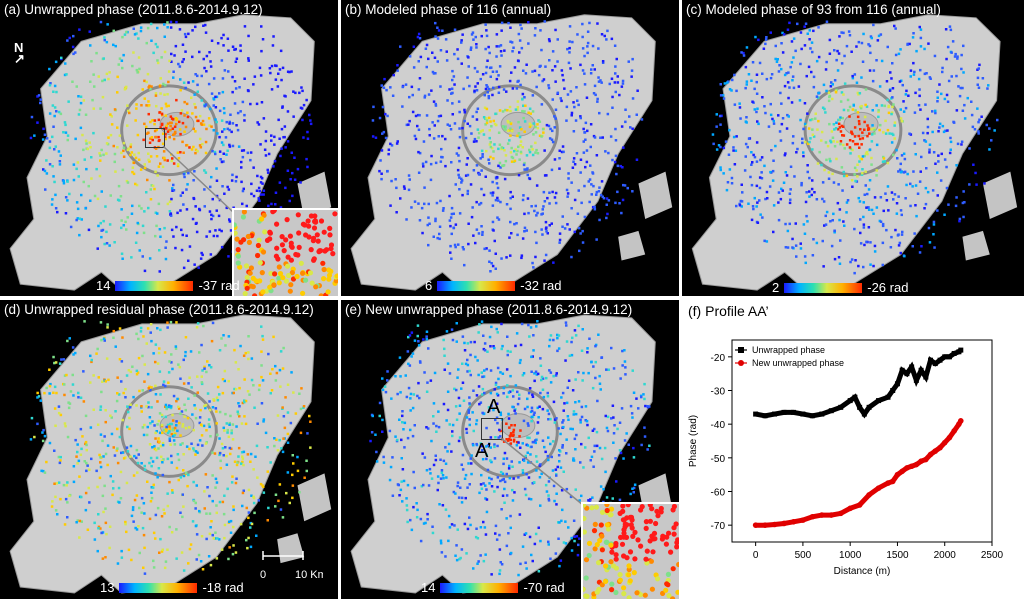 The image size is (1024, 599). What do you see at coordinates (888, 287) in the screenshot?
I see `colorbar-c-max: -26 rad` at bounding box center [888, 287].